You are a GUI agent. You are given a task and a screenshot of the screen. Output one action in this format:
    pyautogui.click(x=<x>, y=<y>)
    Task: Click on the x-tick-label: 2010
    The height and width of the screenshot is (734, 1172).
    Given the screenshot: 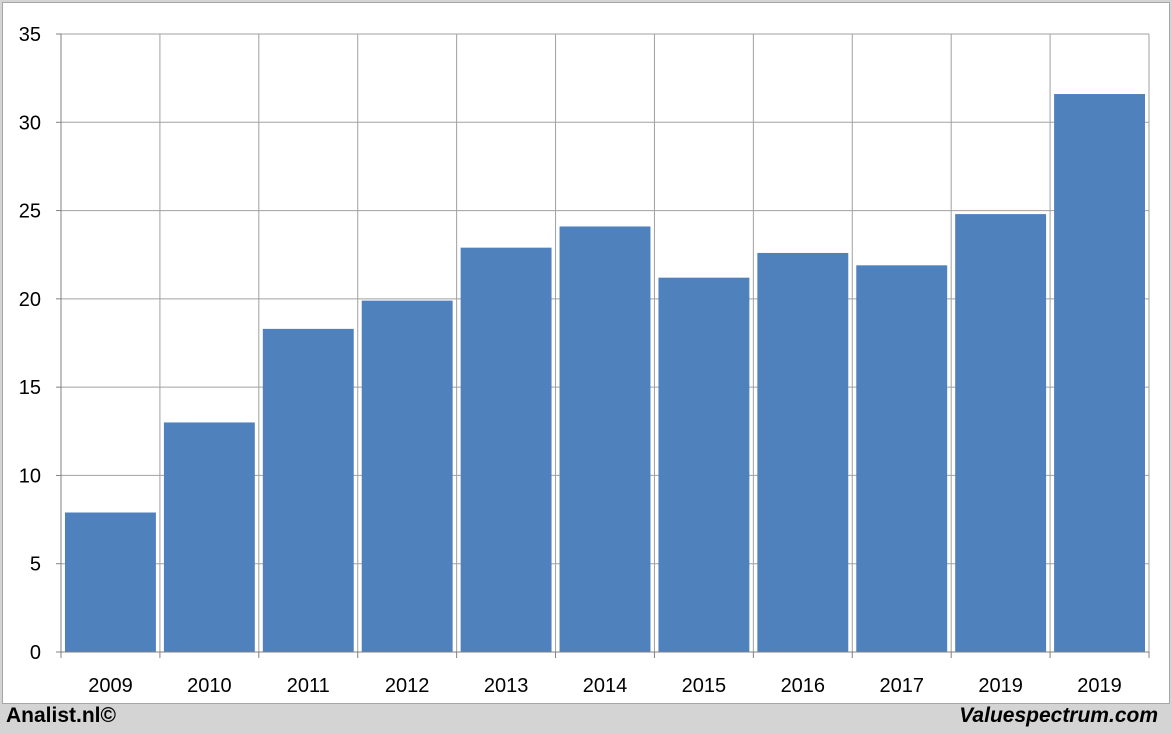 What is the action you would take?
    pyautogui.click(x=209, y=686)
    